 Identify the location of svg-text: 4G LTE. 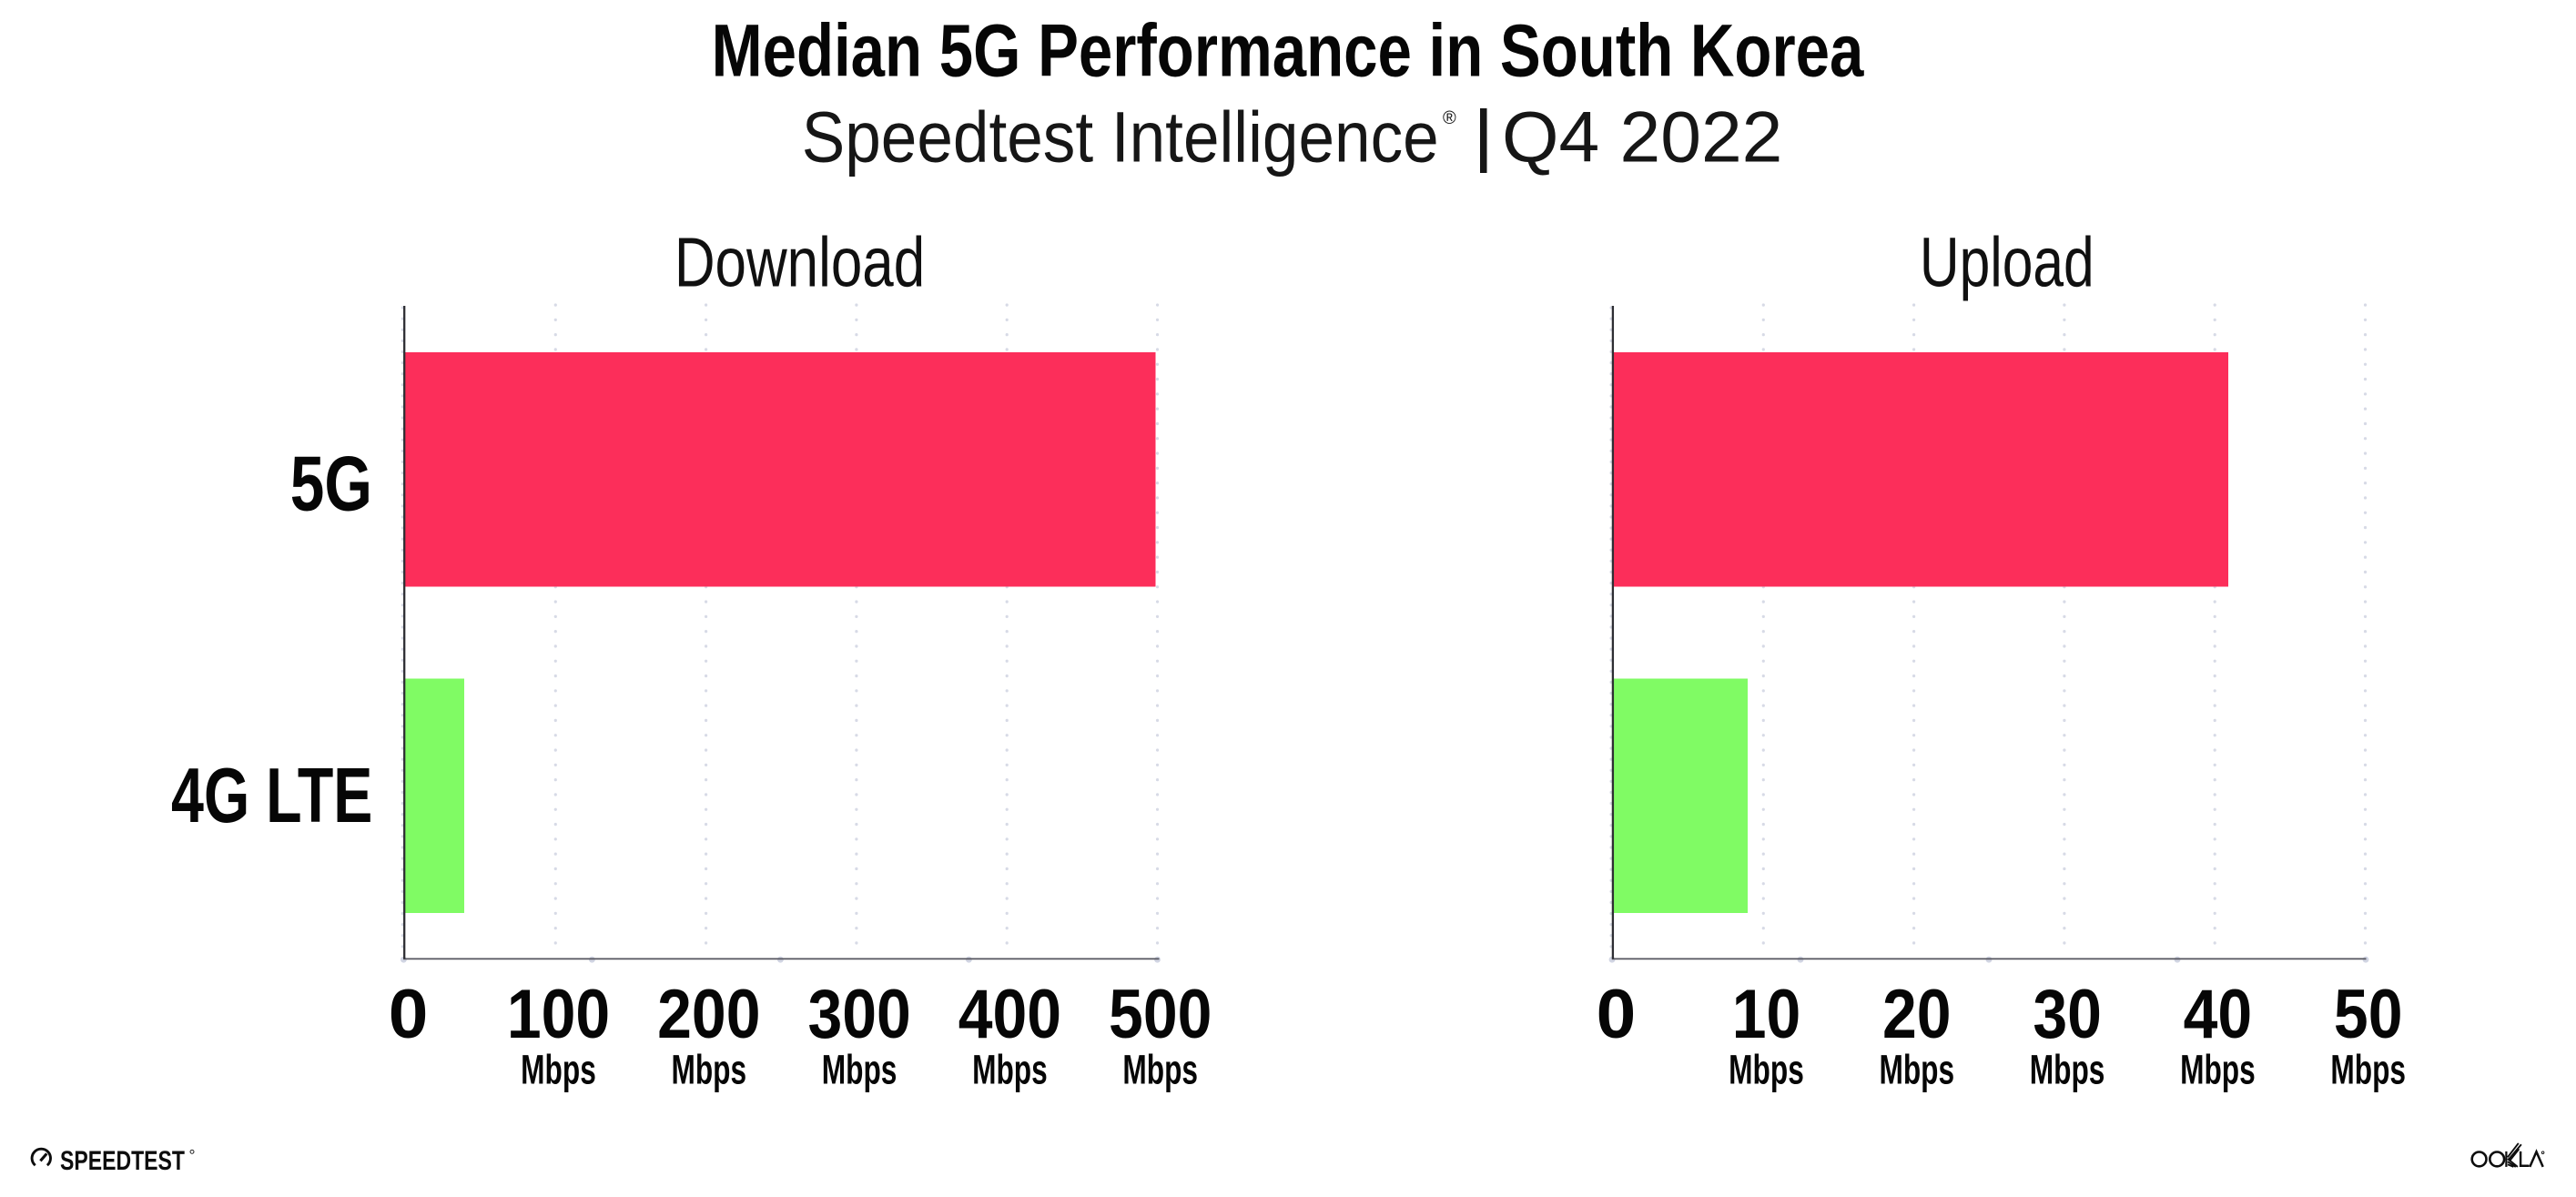
(271, 796).